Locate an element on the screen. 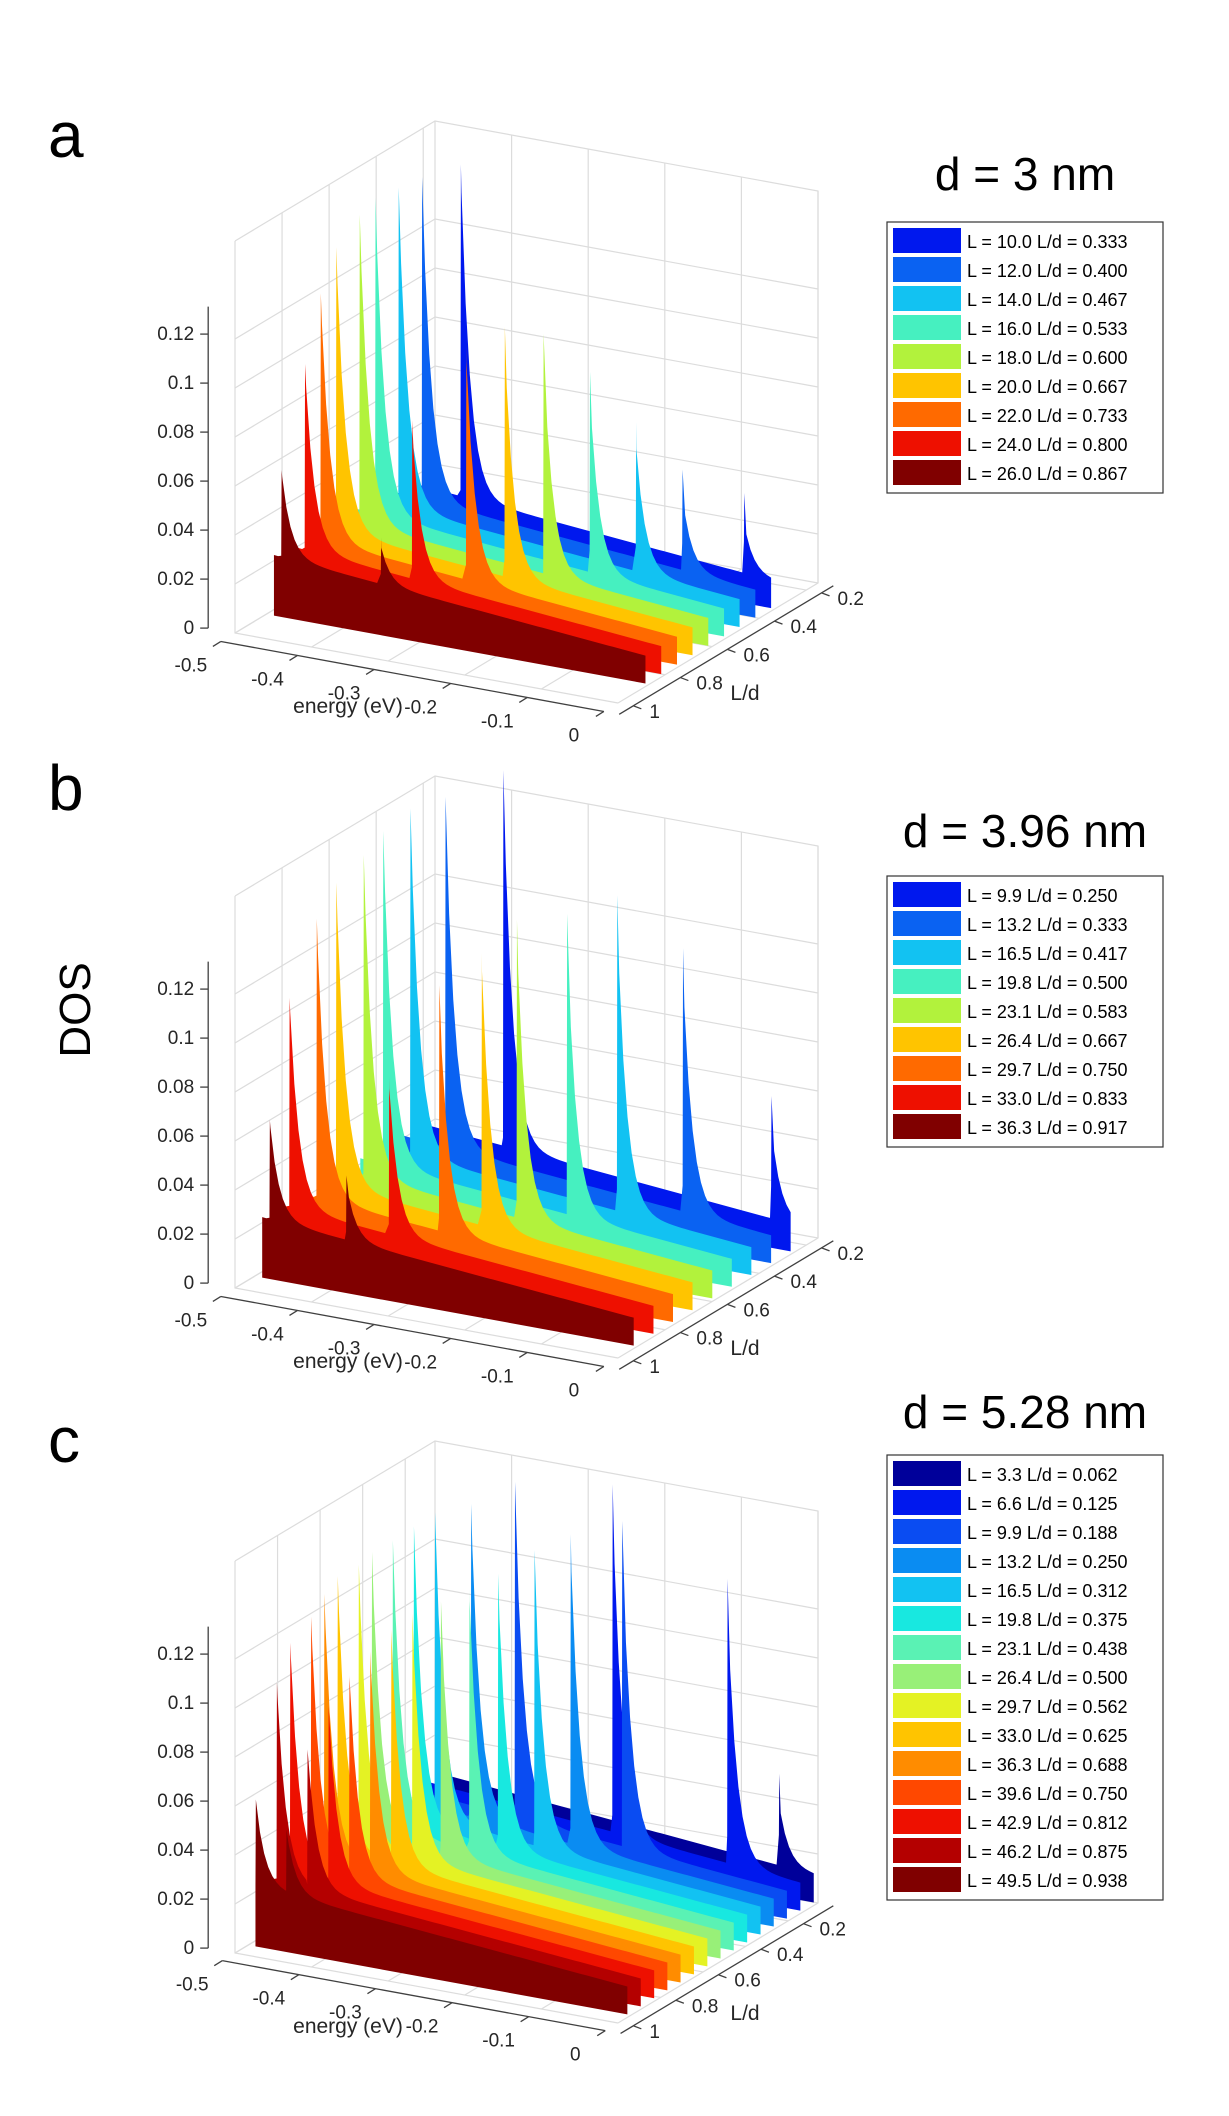  legend-entry-label: L = 10.0 L/d = 0.333 is located at coordinates (1047, 242).